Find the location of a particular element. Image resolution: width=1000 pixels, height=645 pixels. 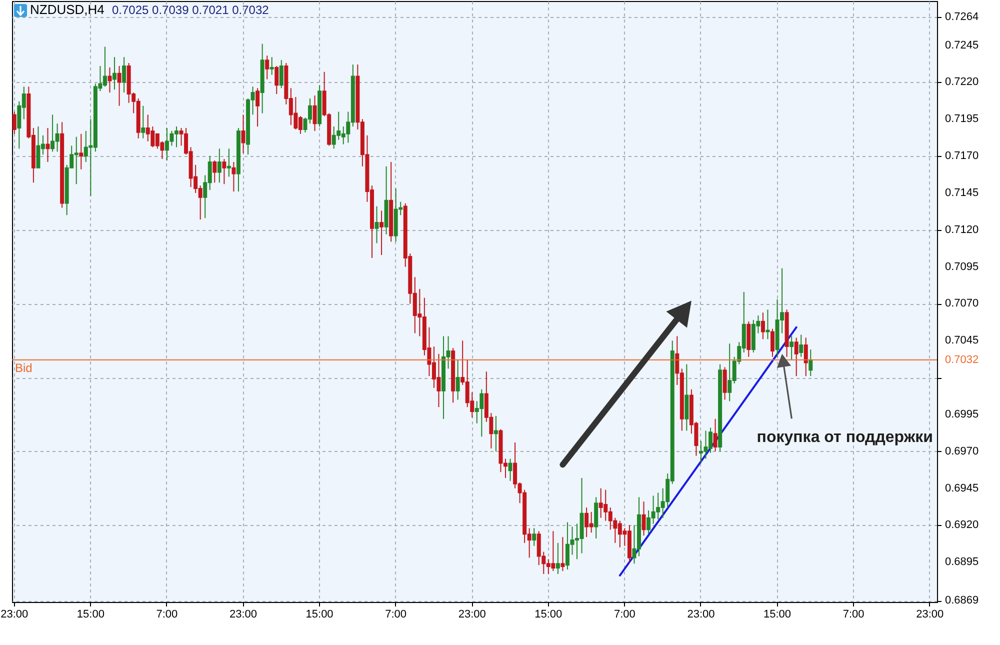

y-tick-label: 0.6869 is located at coordinates (962, 600).